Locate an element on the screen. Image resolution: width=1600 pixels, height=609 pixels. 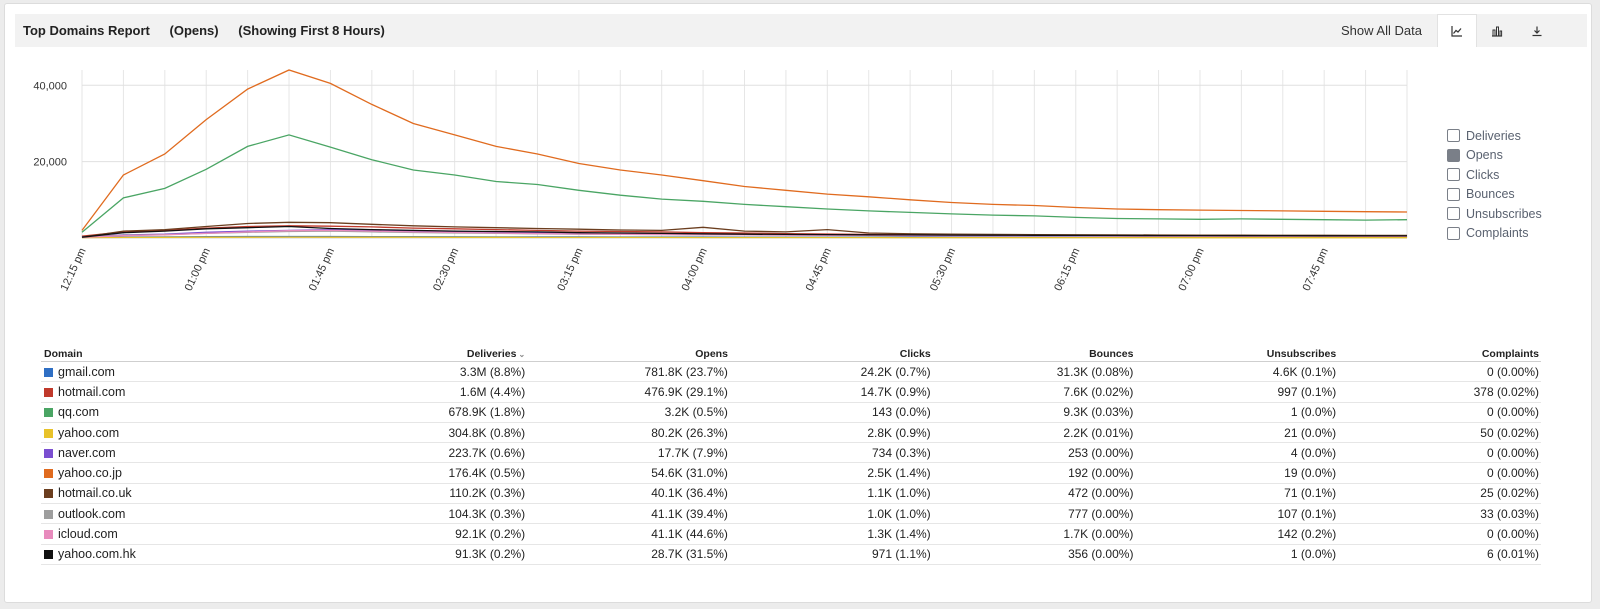
legend-item-clicks: Clicks is located at coordinates (1494, 175).